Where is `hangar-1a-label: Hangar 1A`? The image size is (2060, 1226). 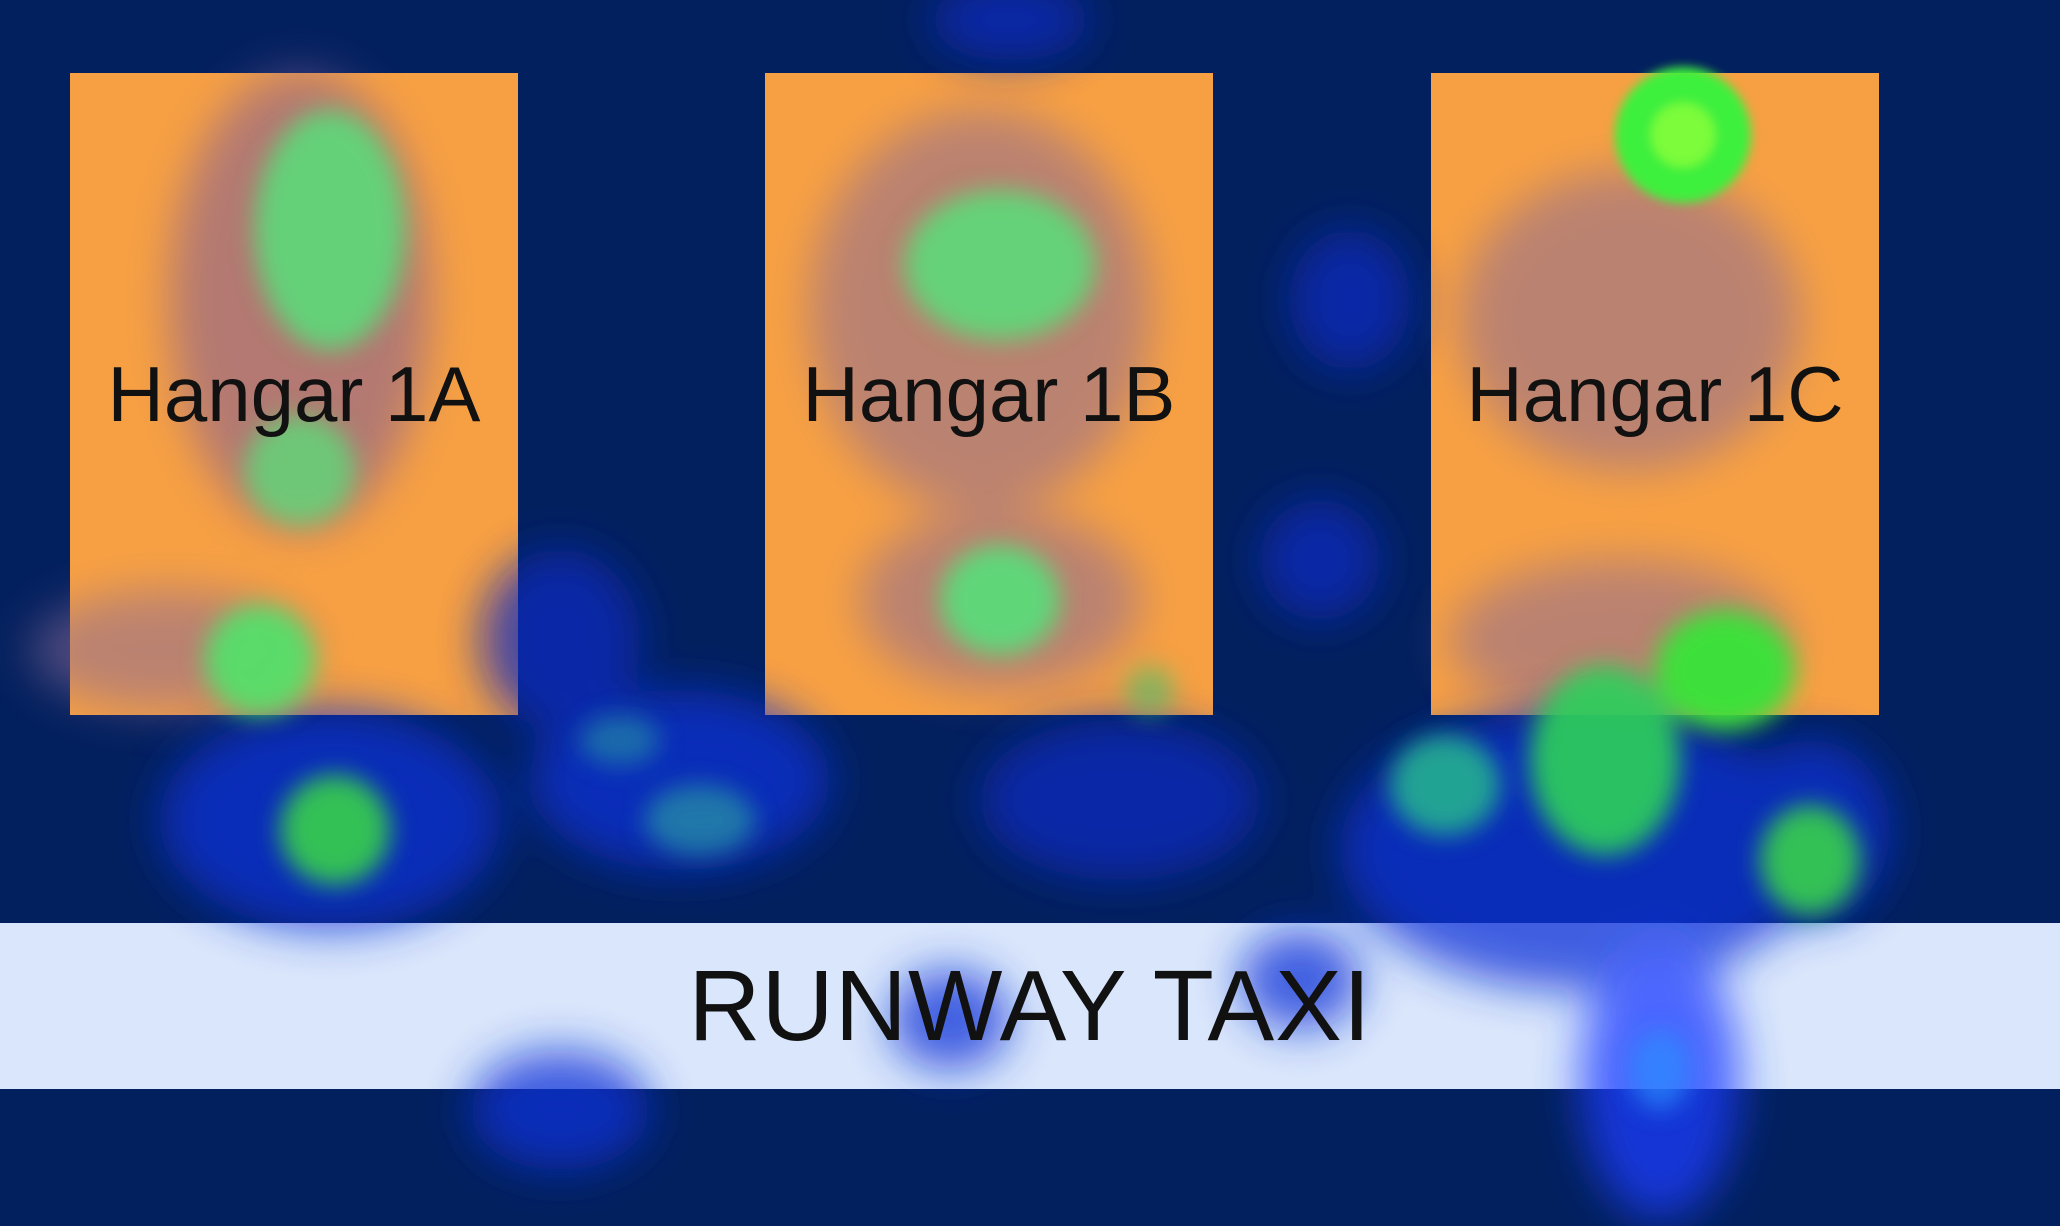
hangar-1a-label: Hangar 1A is located at coordinates (294, 394).